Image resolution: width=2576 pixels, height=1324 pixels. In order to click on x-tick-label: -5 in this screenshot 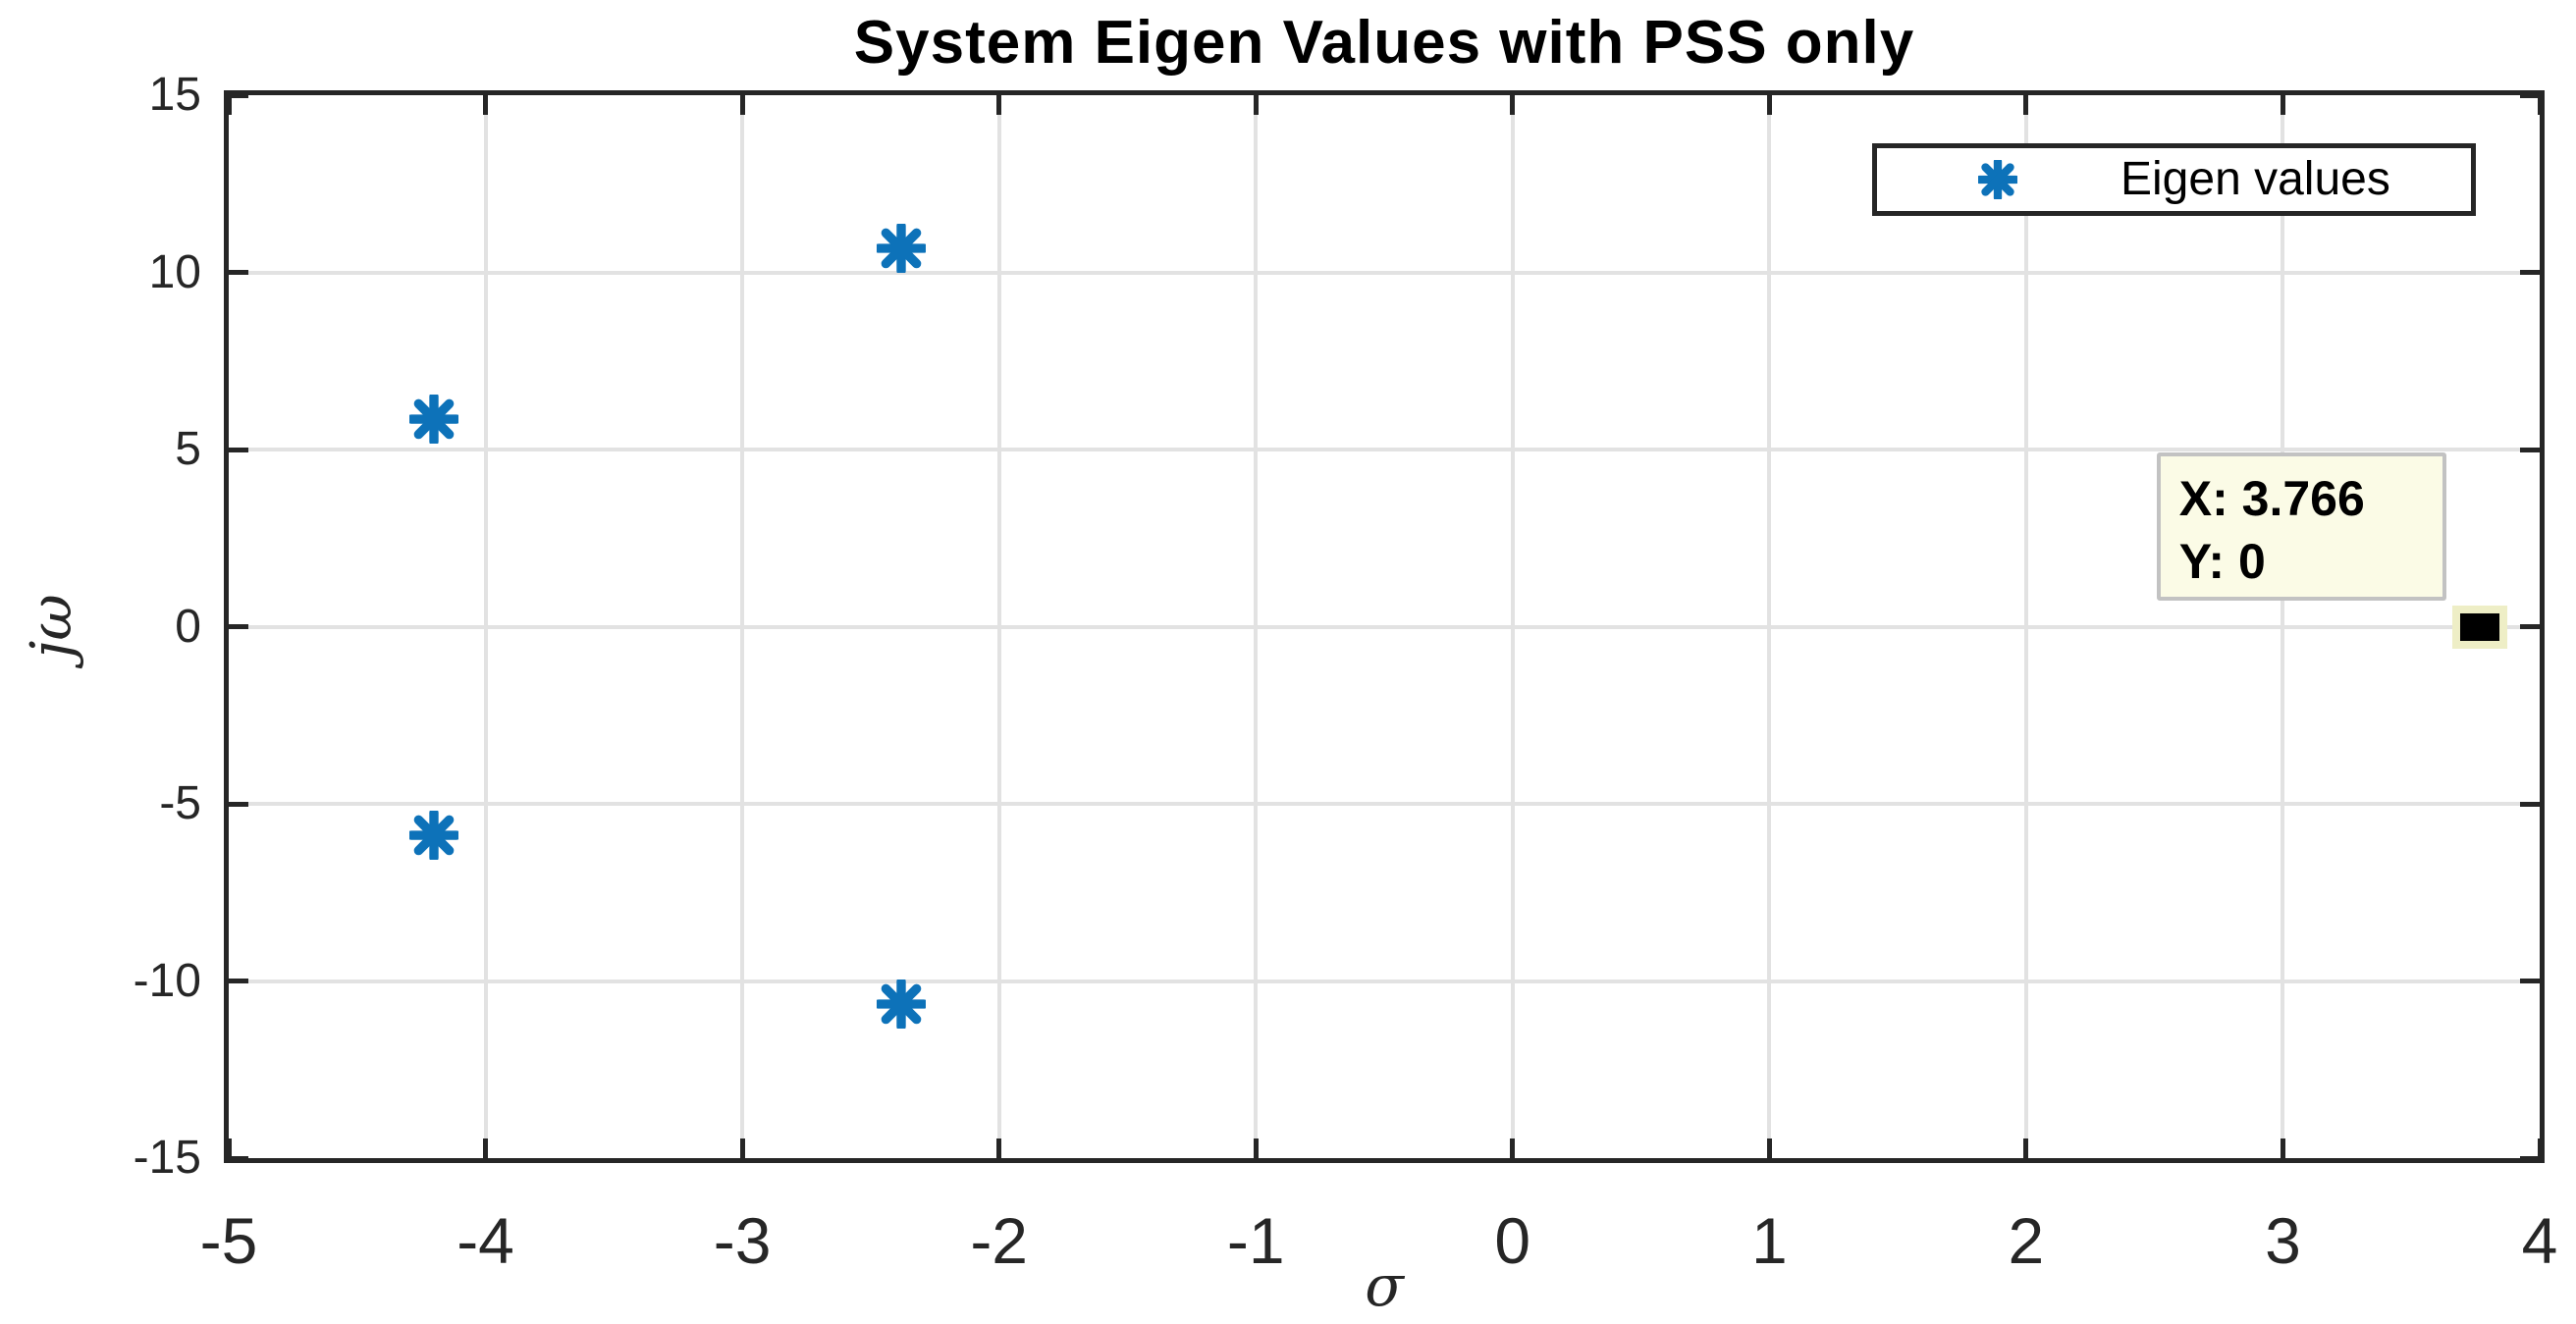, I will do `click(228, 1240)`.